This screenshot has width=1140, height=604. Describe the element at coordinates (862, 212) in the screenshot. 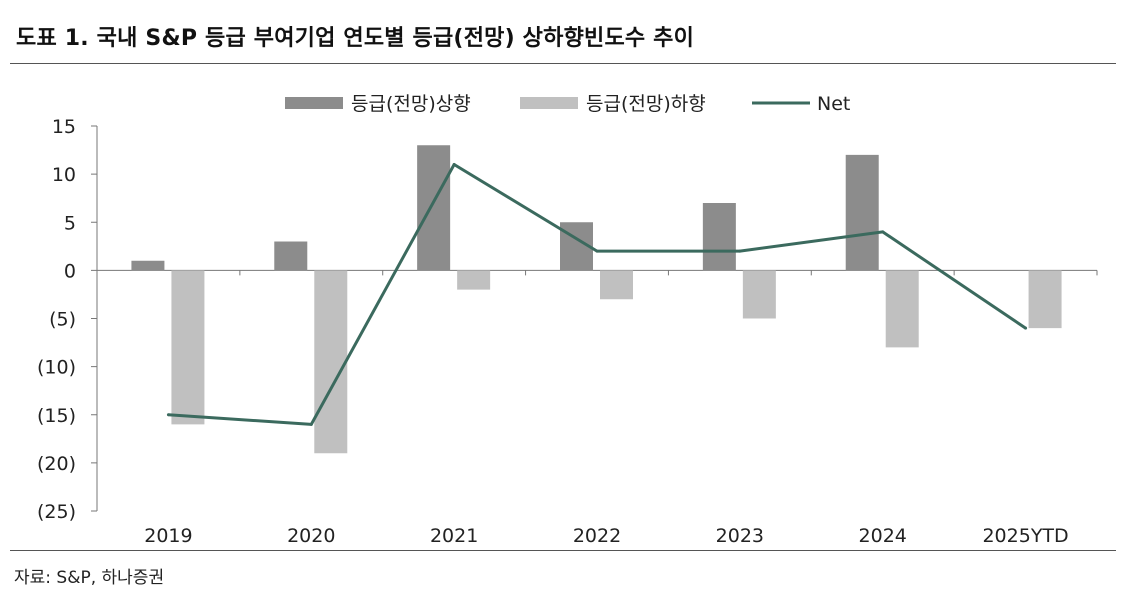

I see `bar-upgrade-2024` at that location.